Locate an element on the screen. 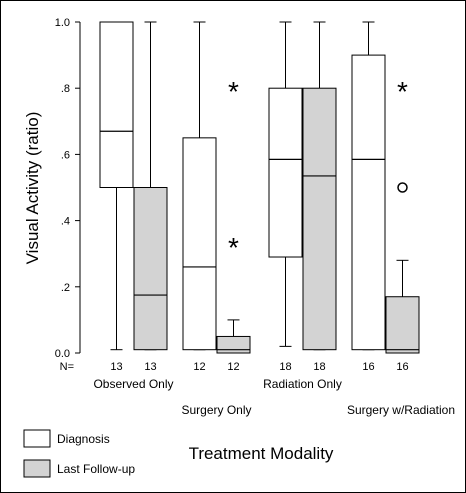 The width and height of the screenshot is (466, 493). legend-swatch-last-follow-up is located at coordinates (37, 468).